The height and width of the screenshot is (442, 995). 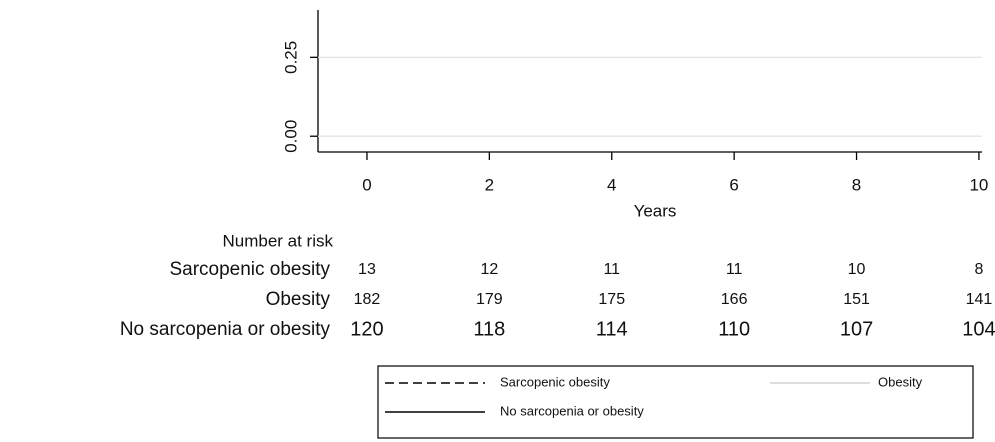 What do you see at coordinates (856, 184) in the screenshot?
I see `x-tick-label: 8` at bounding box center [856, 184].